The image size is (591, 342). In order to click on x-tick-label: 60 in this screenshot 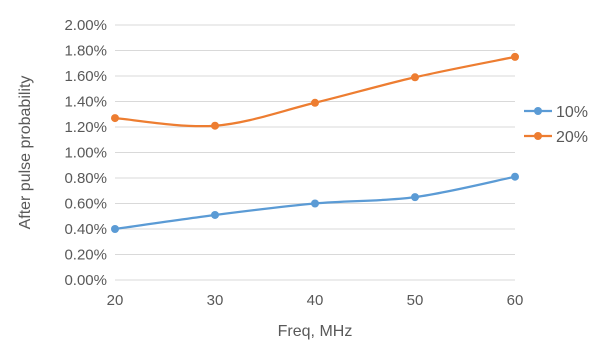, I will do `click(515, 300)`.